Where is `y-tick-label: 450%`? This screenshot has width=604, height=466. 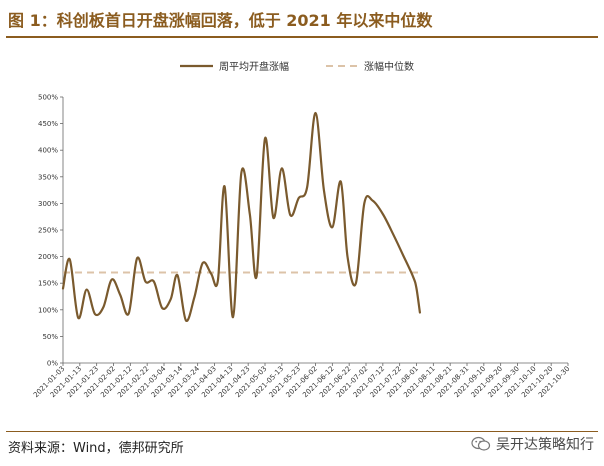 y-tick-label: 450% is located at coordinates (48, 124).